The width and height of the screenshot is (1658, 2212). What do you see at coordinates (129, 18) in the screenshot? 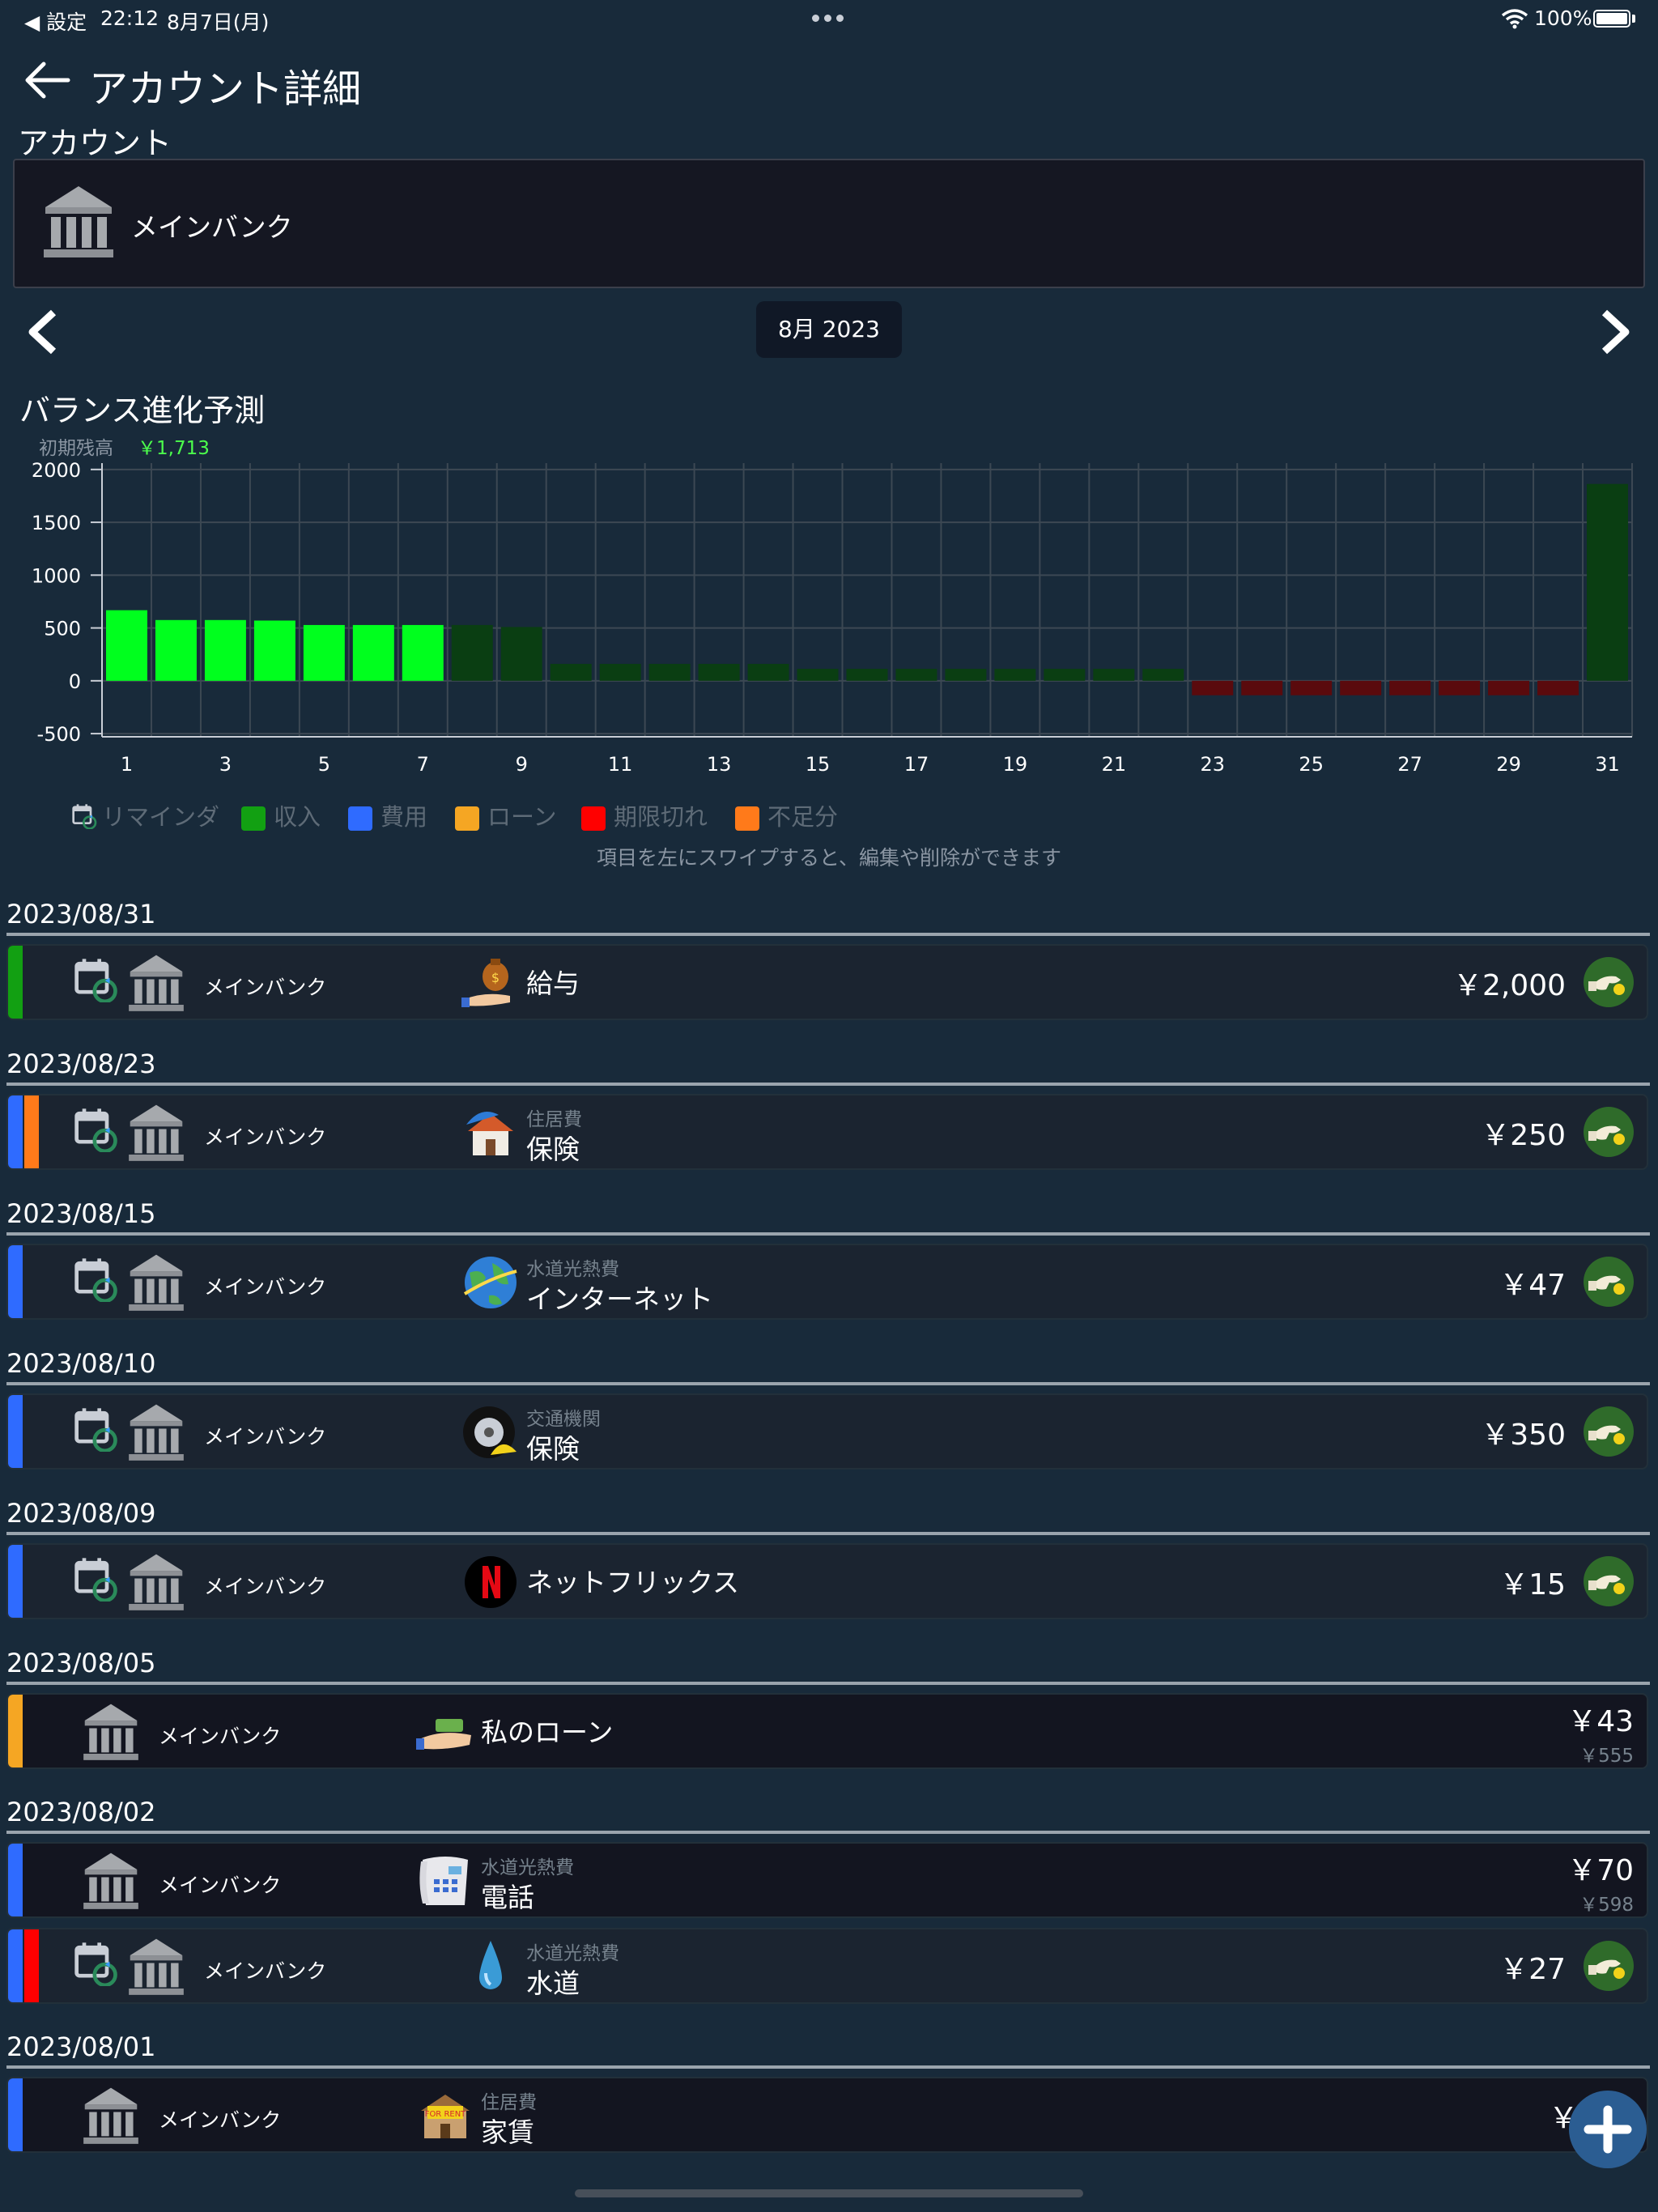
I see `status-time: 22:12` at bounding box center [129, 18].